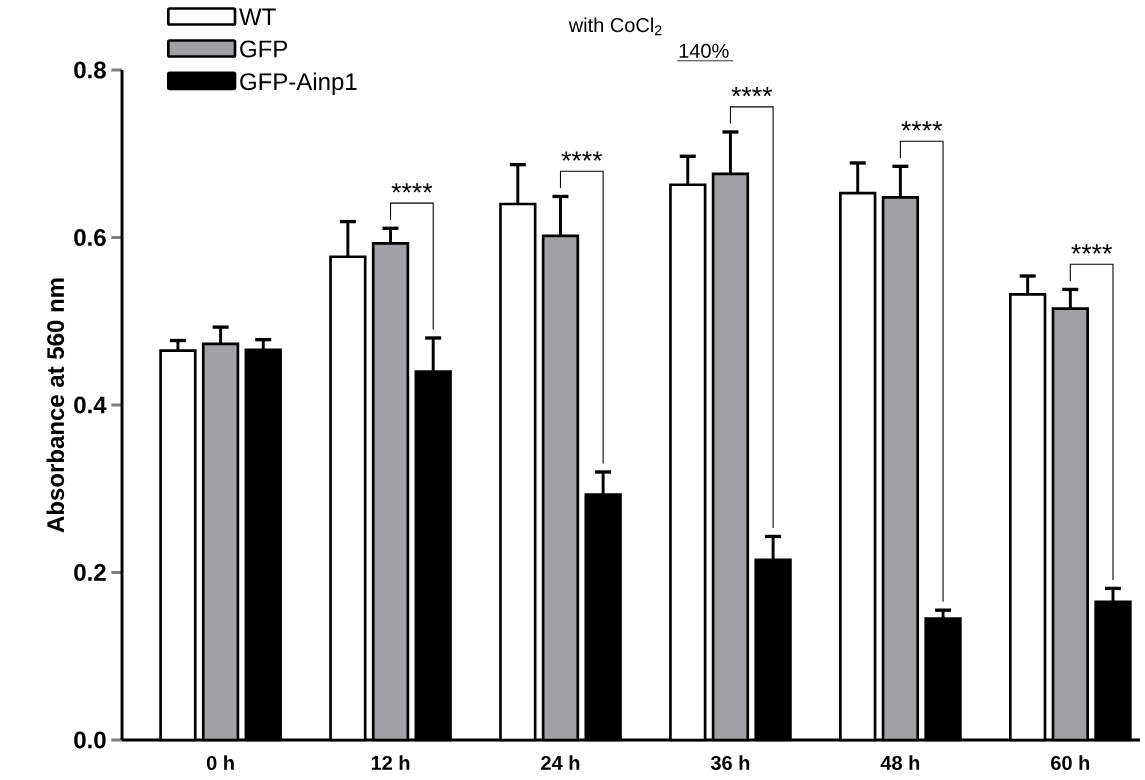 The height and width of the screenshot is (780, 1145). Describe the element at coordinates (90, 405) in the screenshot. I see `y-tick-label: 0.4` at that location.